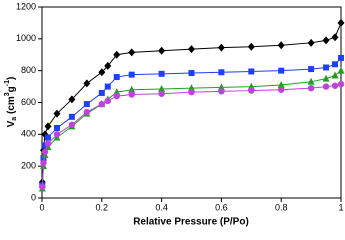 This screenshot has height=240, width=345. What do you see at coordinates (14, 119) in the screenshot?
I see `y-label-part: a` at bounding box center [14, 119].